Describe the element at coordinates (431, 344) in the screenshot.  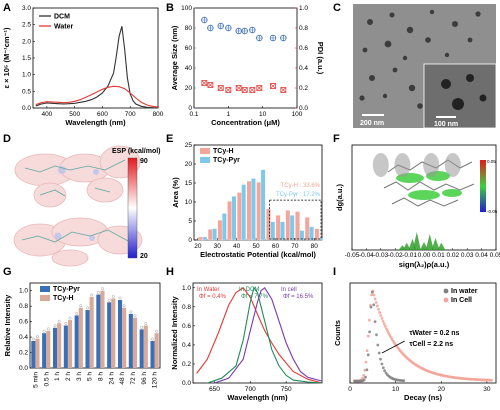
I see `annotation-i: τCell = 2.2 ns` at that location.